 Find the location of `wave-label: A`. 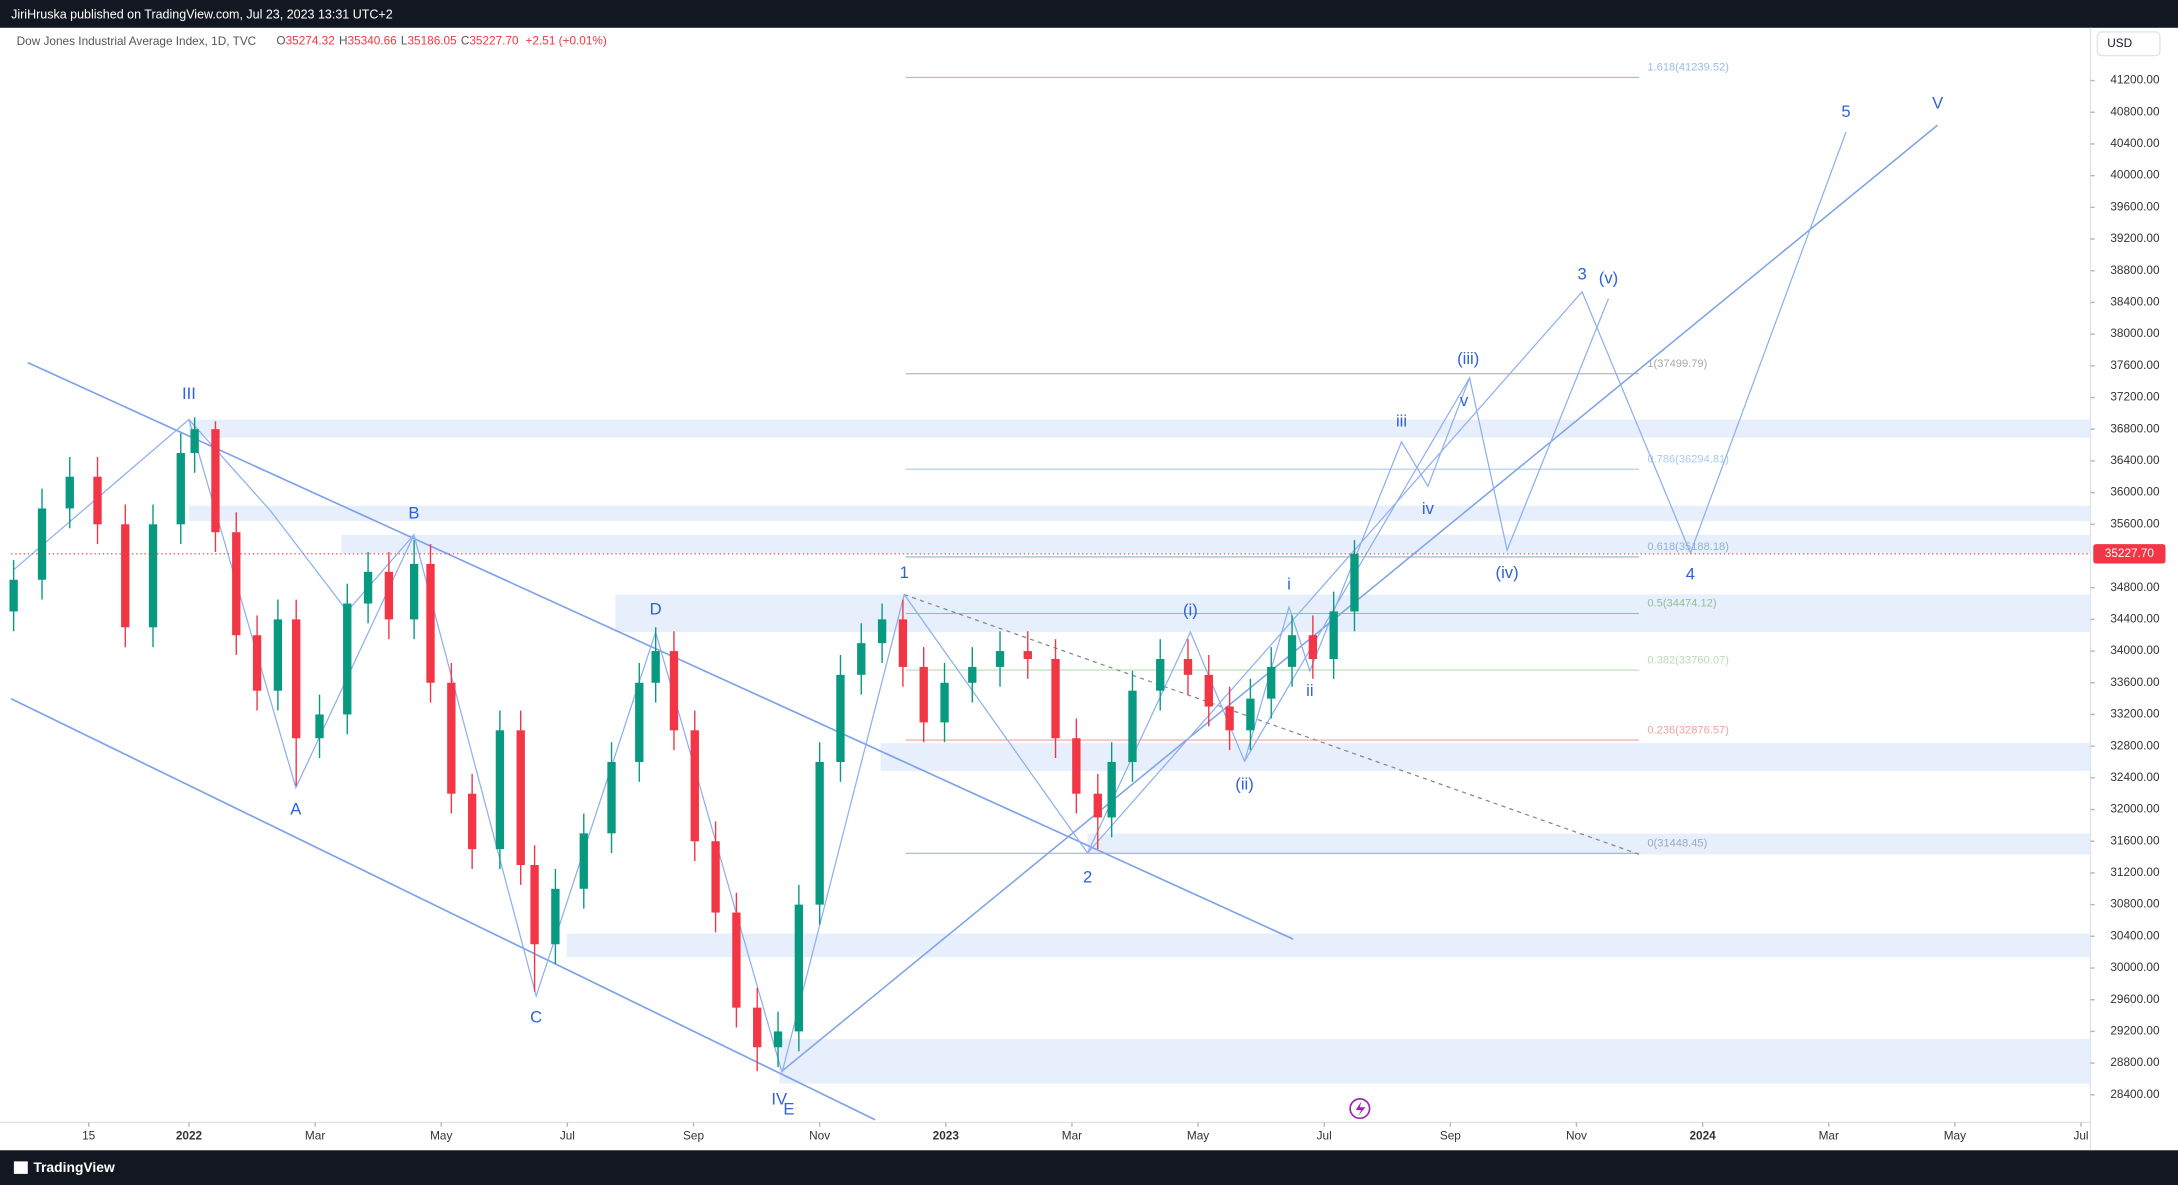

wave-label: A is located at coordinates (296, 808).